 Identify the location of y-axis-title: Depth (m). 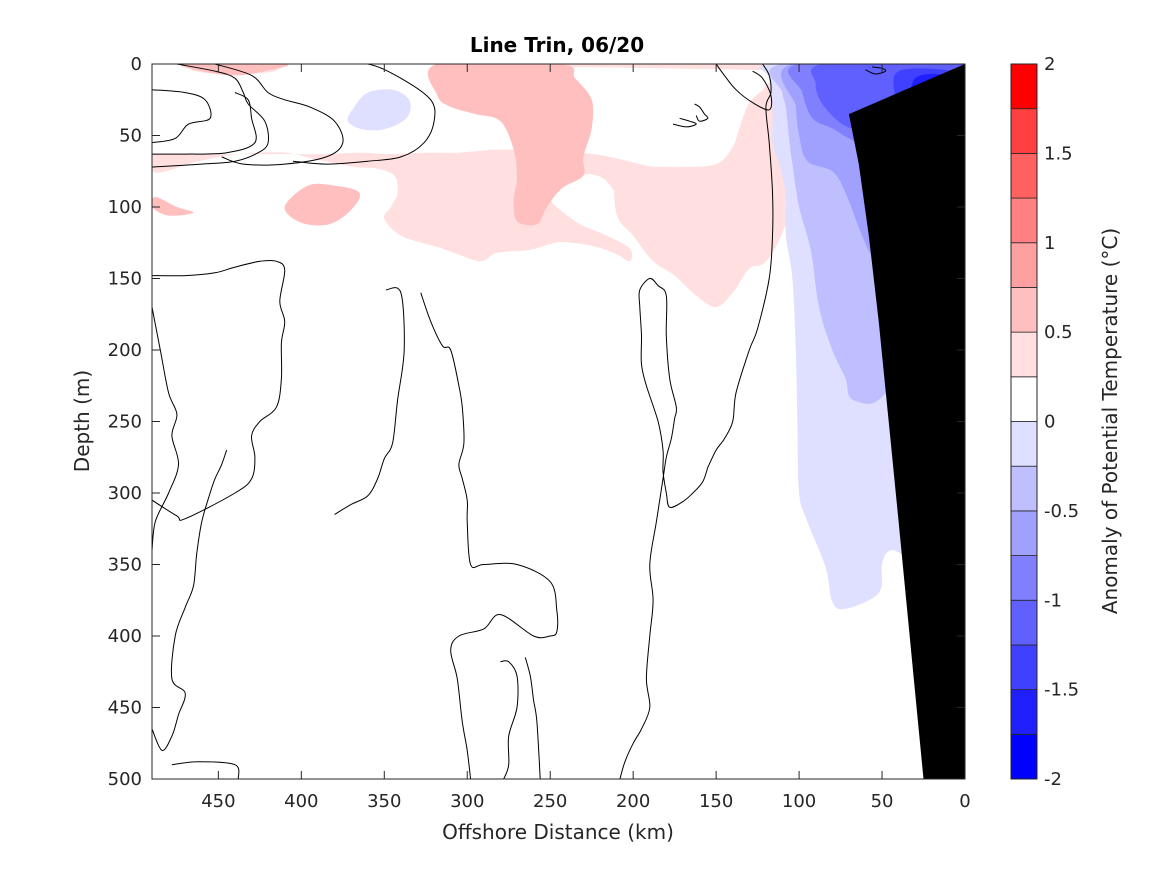
(82, 421).